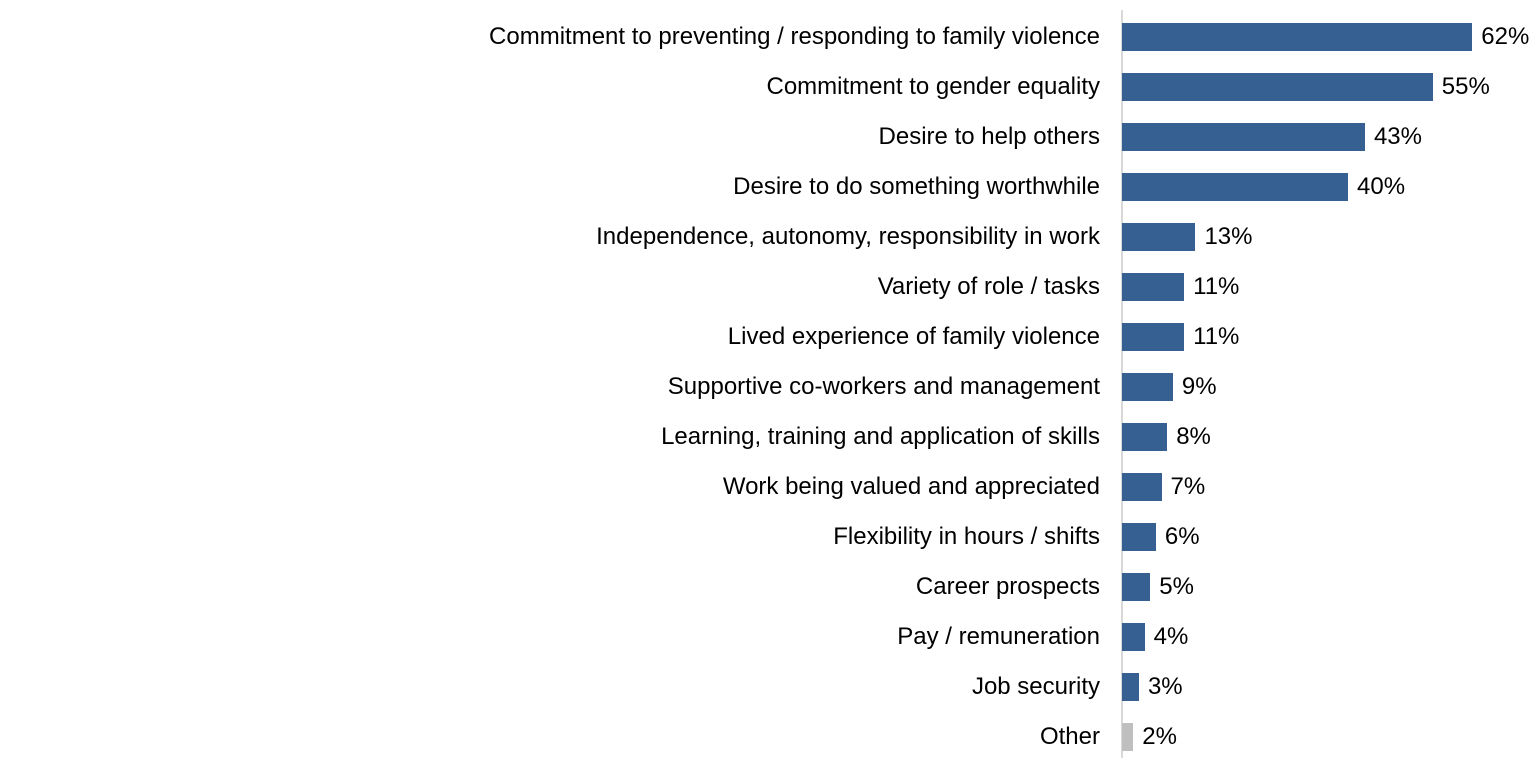 The height and width of the screenshot is (779, 1536). I want to click on category-label: Pay / remuneration, so click(998, 636).